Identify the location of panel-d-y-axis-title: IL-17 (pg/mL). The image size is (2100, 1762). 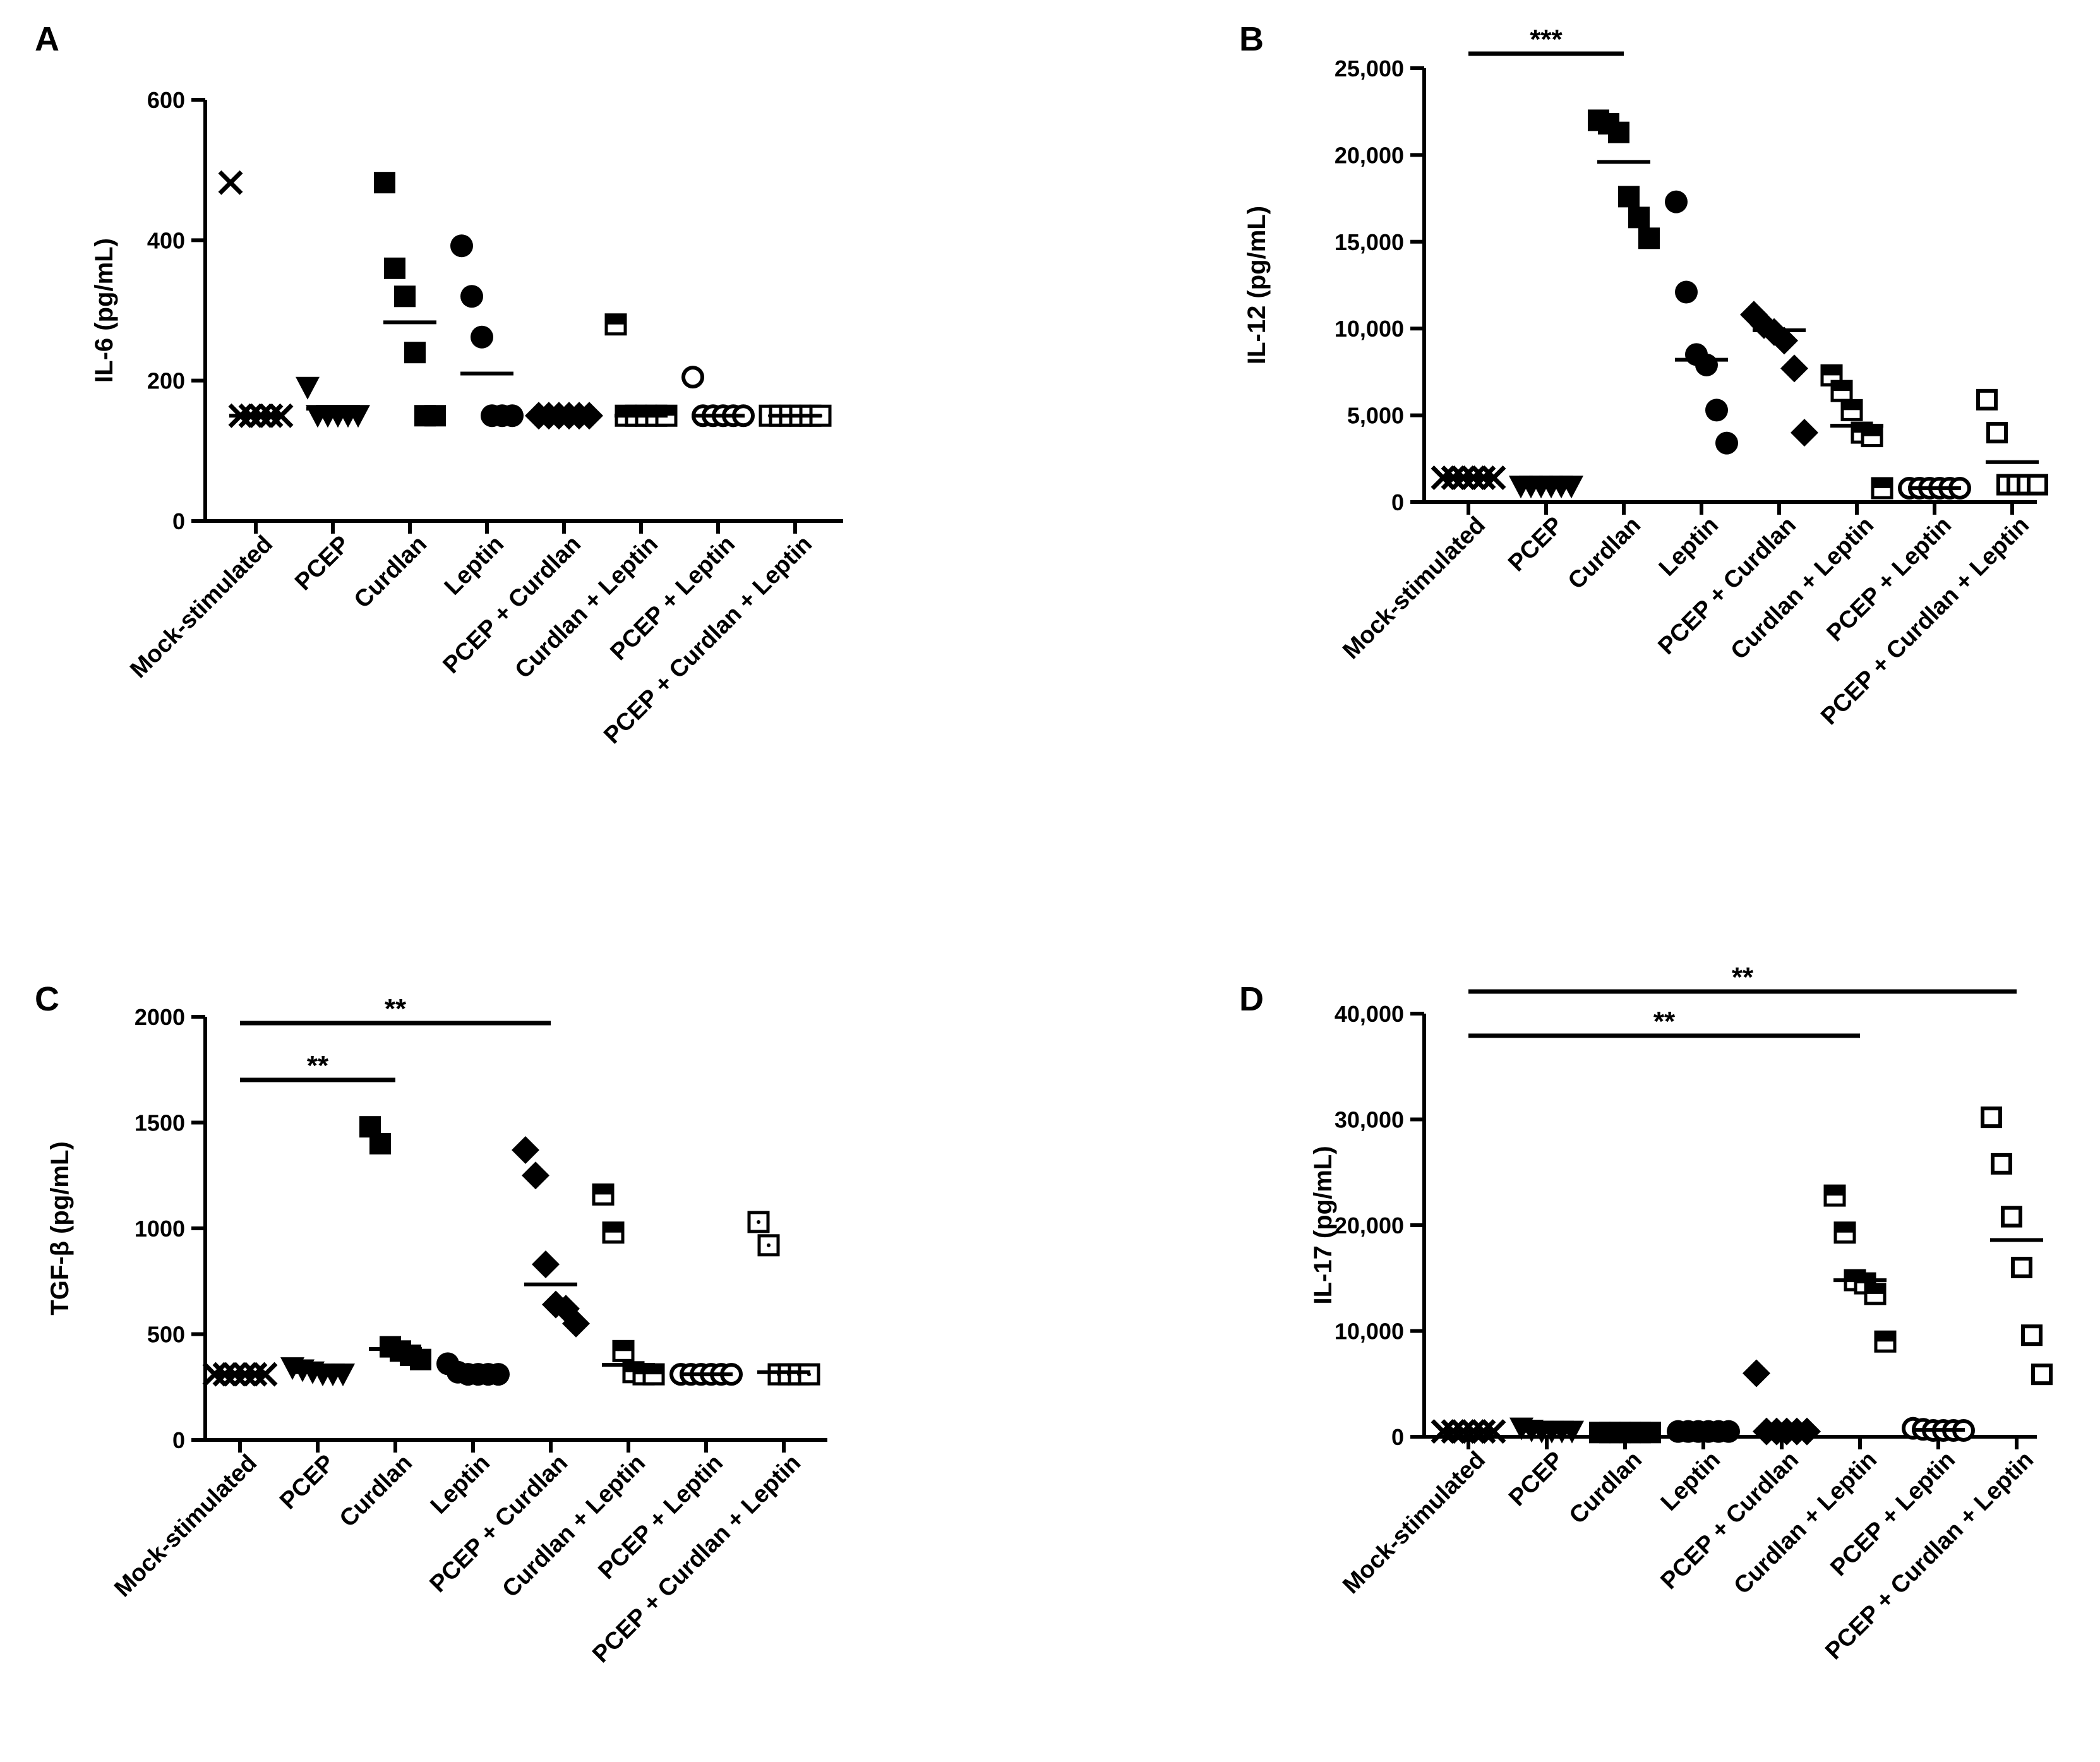
(1323, 1225).